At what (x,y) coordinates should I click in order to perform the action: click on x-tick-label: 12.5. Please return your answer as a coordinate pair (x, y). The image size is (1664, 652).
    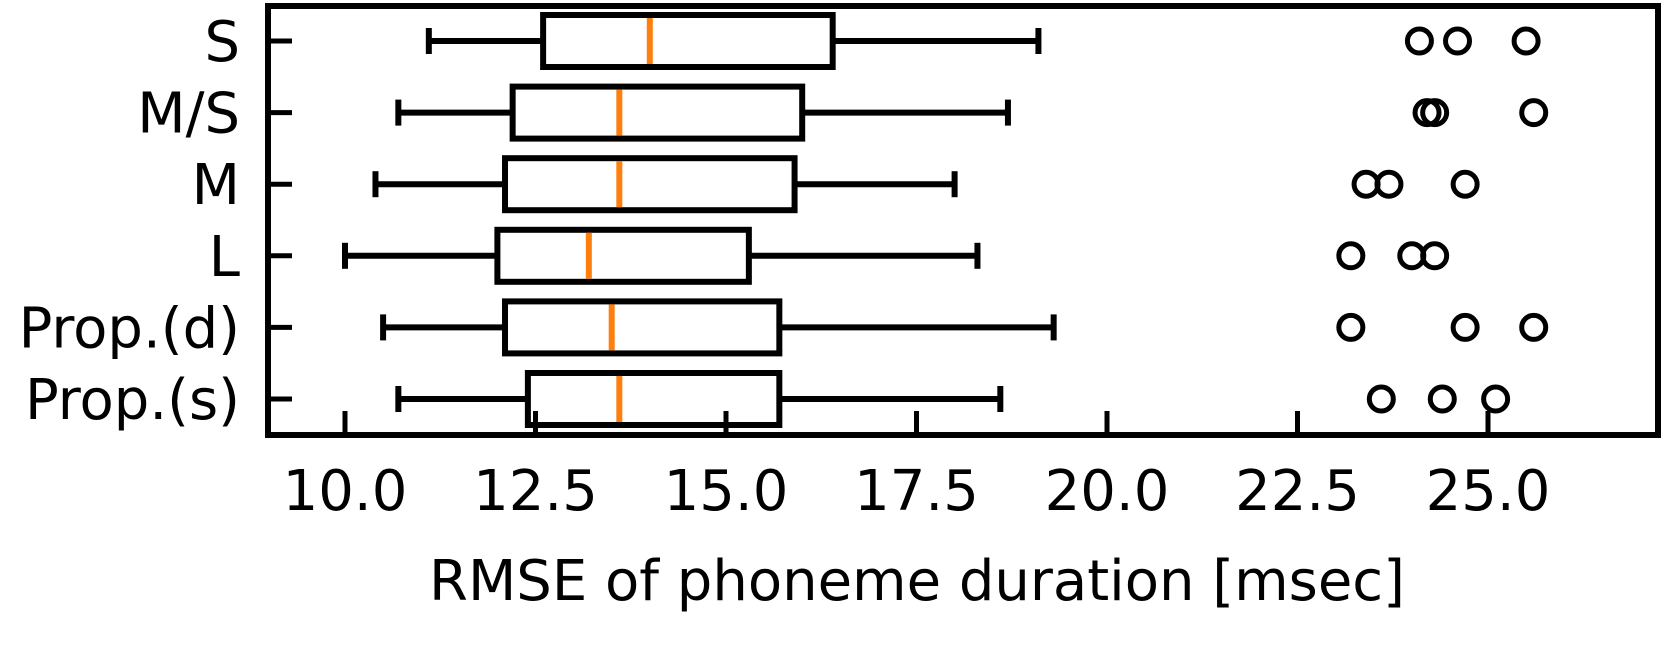
    Looking at the image, I should click on (535, 491).